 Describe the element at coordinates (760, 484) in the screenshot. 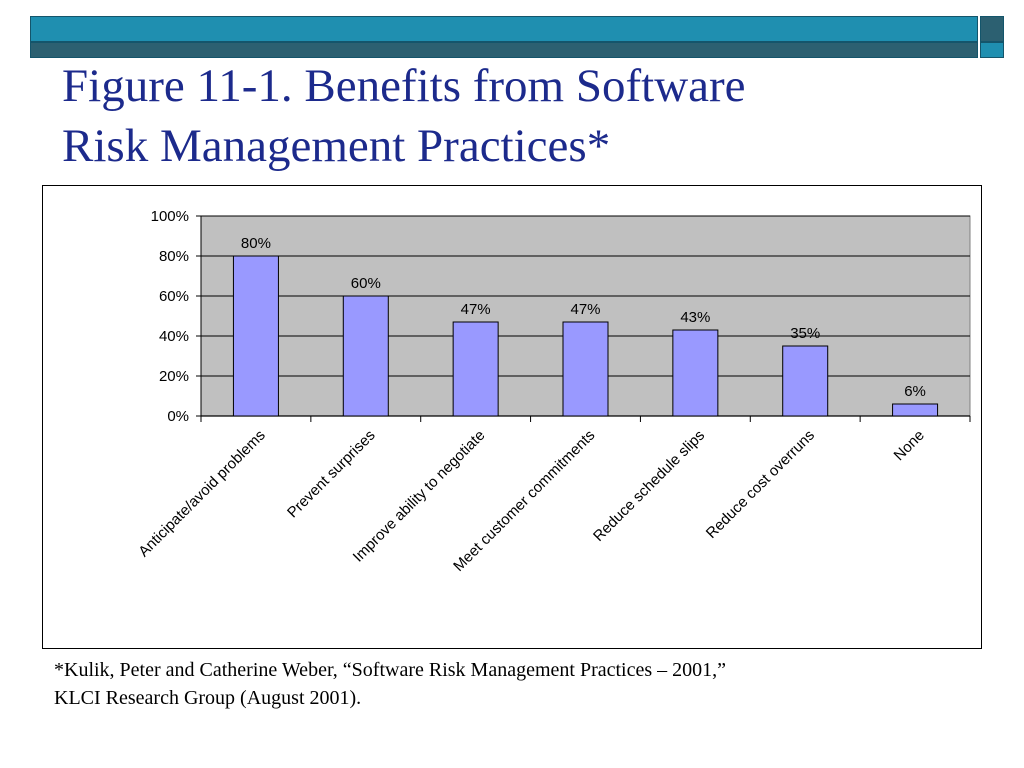

I see `x-category-label: Reduce cost overruns` at that location.